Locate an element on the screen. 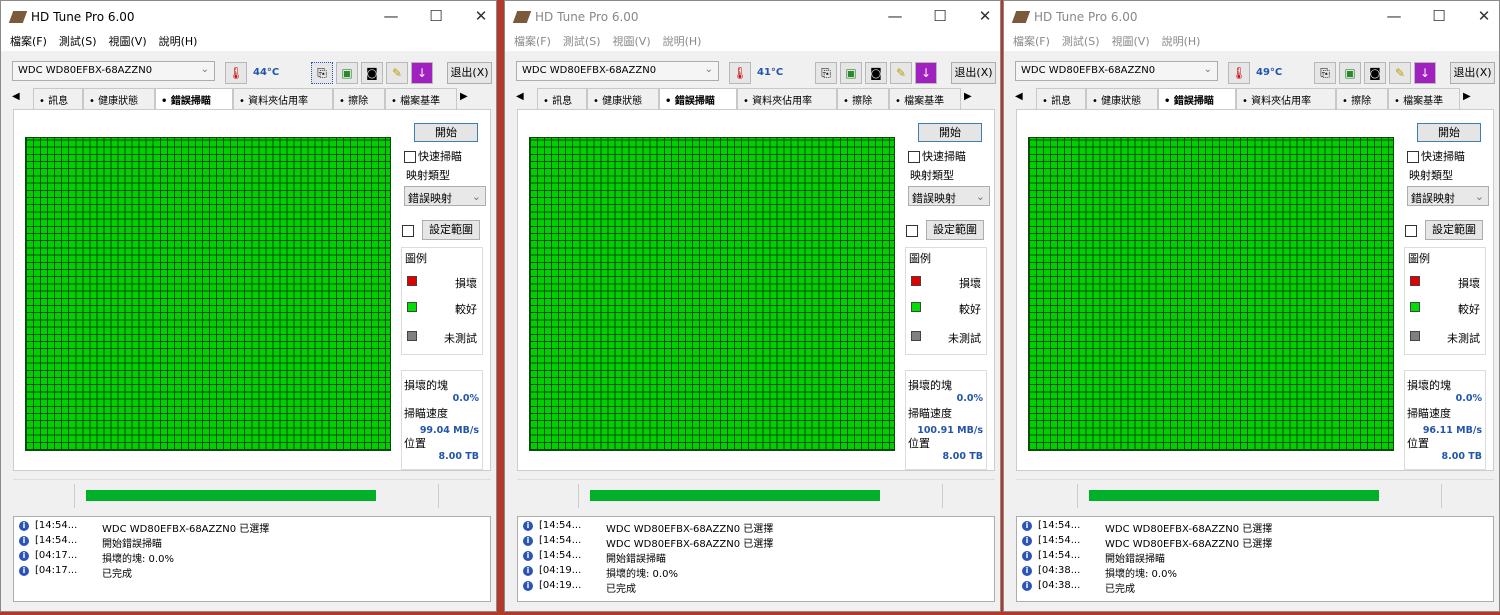  info-icon: i is located at coordinates (528, 556).